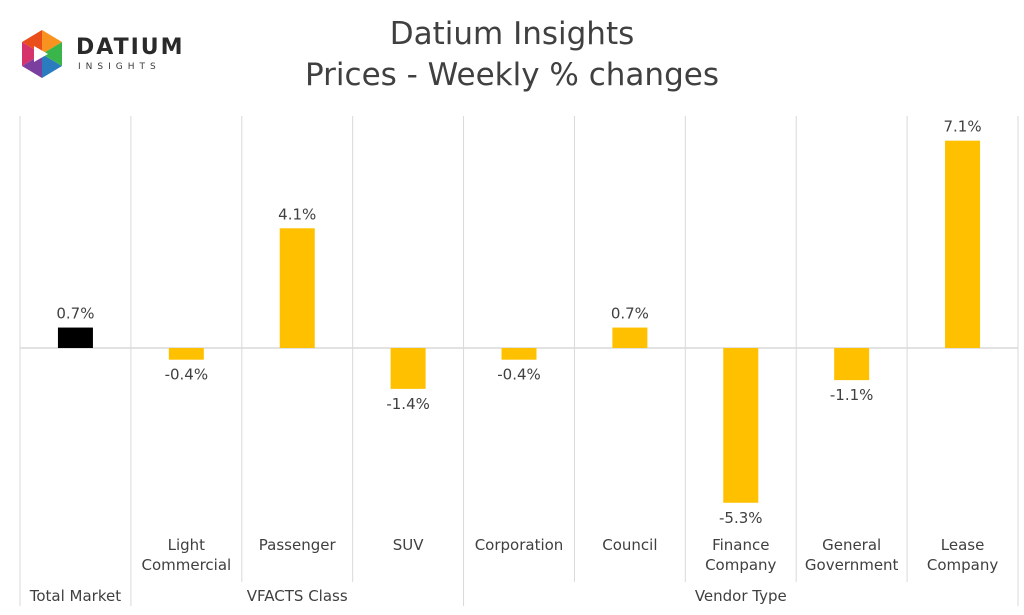 The height and width of the screenshot is (615, 1024). Describe the element at coordinates (512, 34) in the screenshot. I see `chart-title: Datium Insights` at that location.